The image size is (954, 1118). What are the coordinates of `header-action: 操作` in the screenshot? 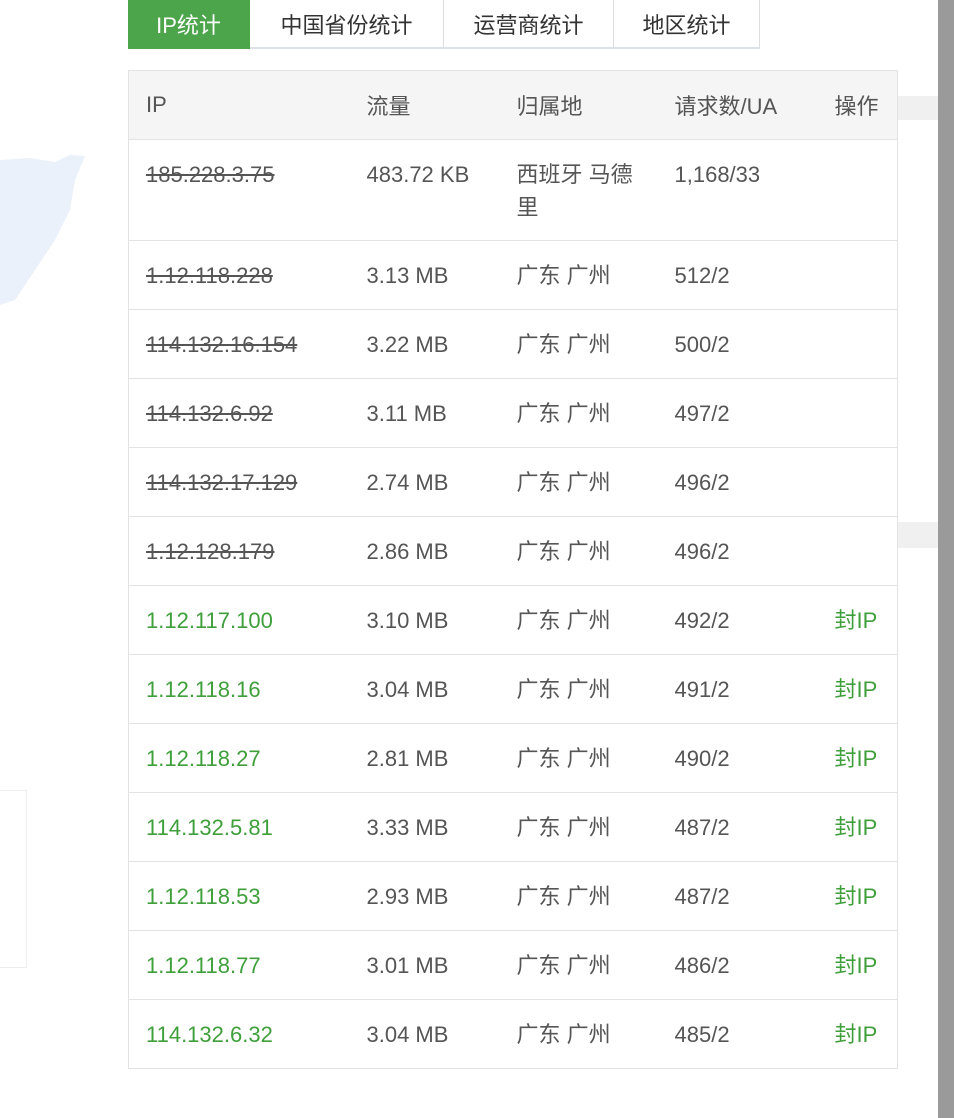 It's located at (866, 105).